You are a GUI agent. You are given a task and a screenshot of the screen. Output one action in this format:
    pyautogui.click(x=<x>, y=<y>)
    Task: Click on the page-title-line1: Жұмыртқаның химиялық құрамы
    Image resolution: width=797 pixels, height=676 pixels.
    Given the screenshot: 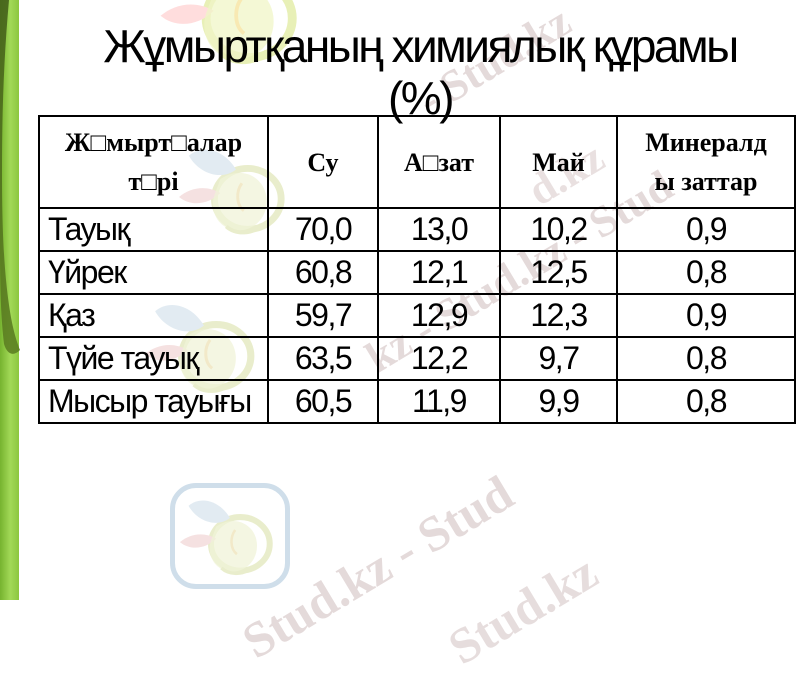 What is the action you would take?
    pyautogui.click(x=421, y=46)
    